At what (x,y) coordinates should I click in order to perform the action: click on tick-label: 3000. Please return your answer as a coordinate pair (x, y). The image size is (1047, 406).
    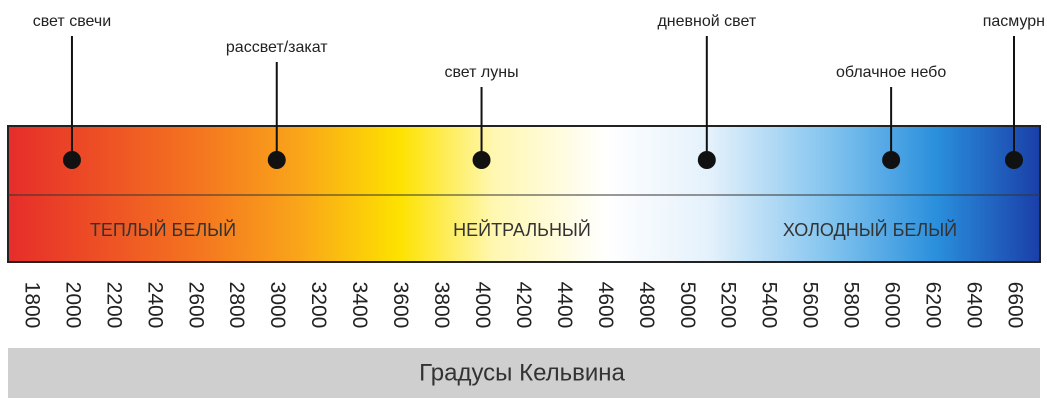
    Looking at the image, I should click on (277, 305).